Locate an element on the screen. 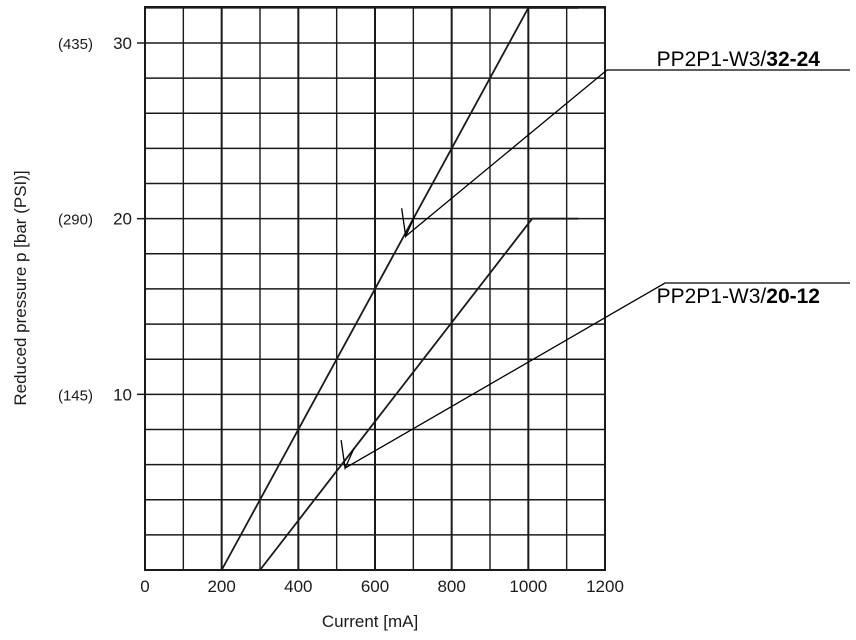  y-axis-label: Reduced pressure p [bar (PSI)] is located at coordinates (20, 287).